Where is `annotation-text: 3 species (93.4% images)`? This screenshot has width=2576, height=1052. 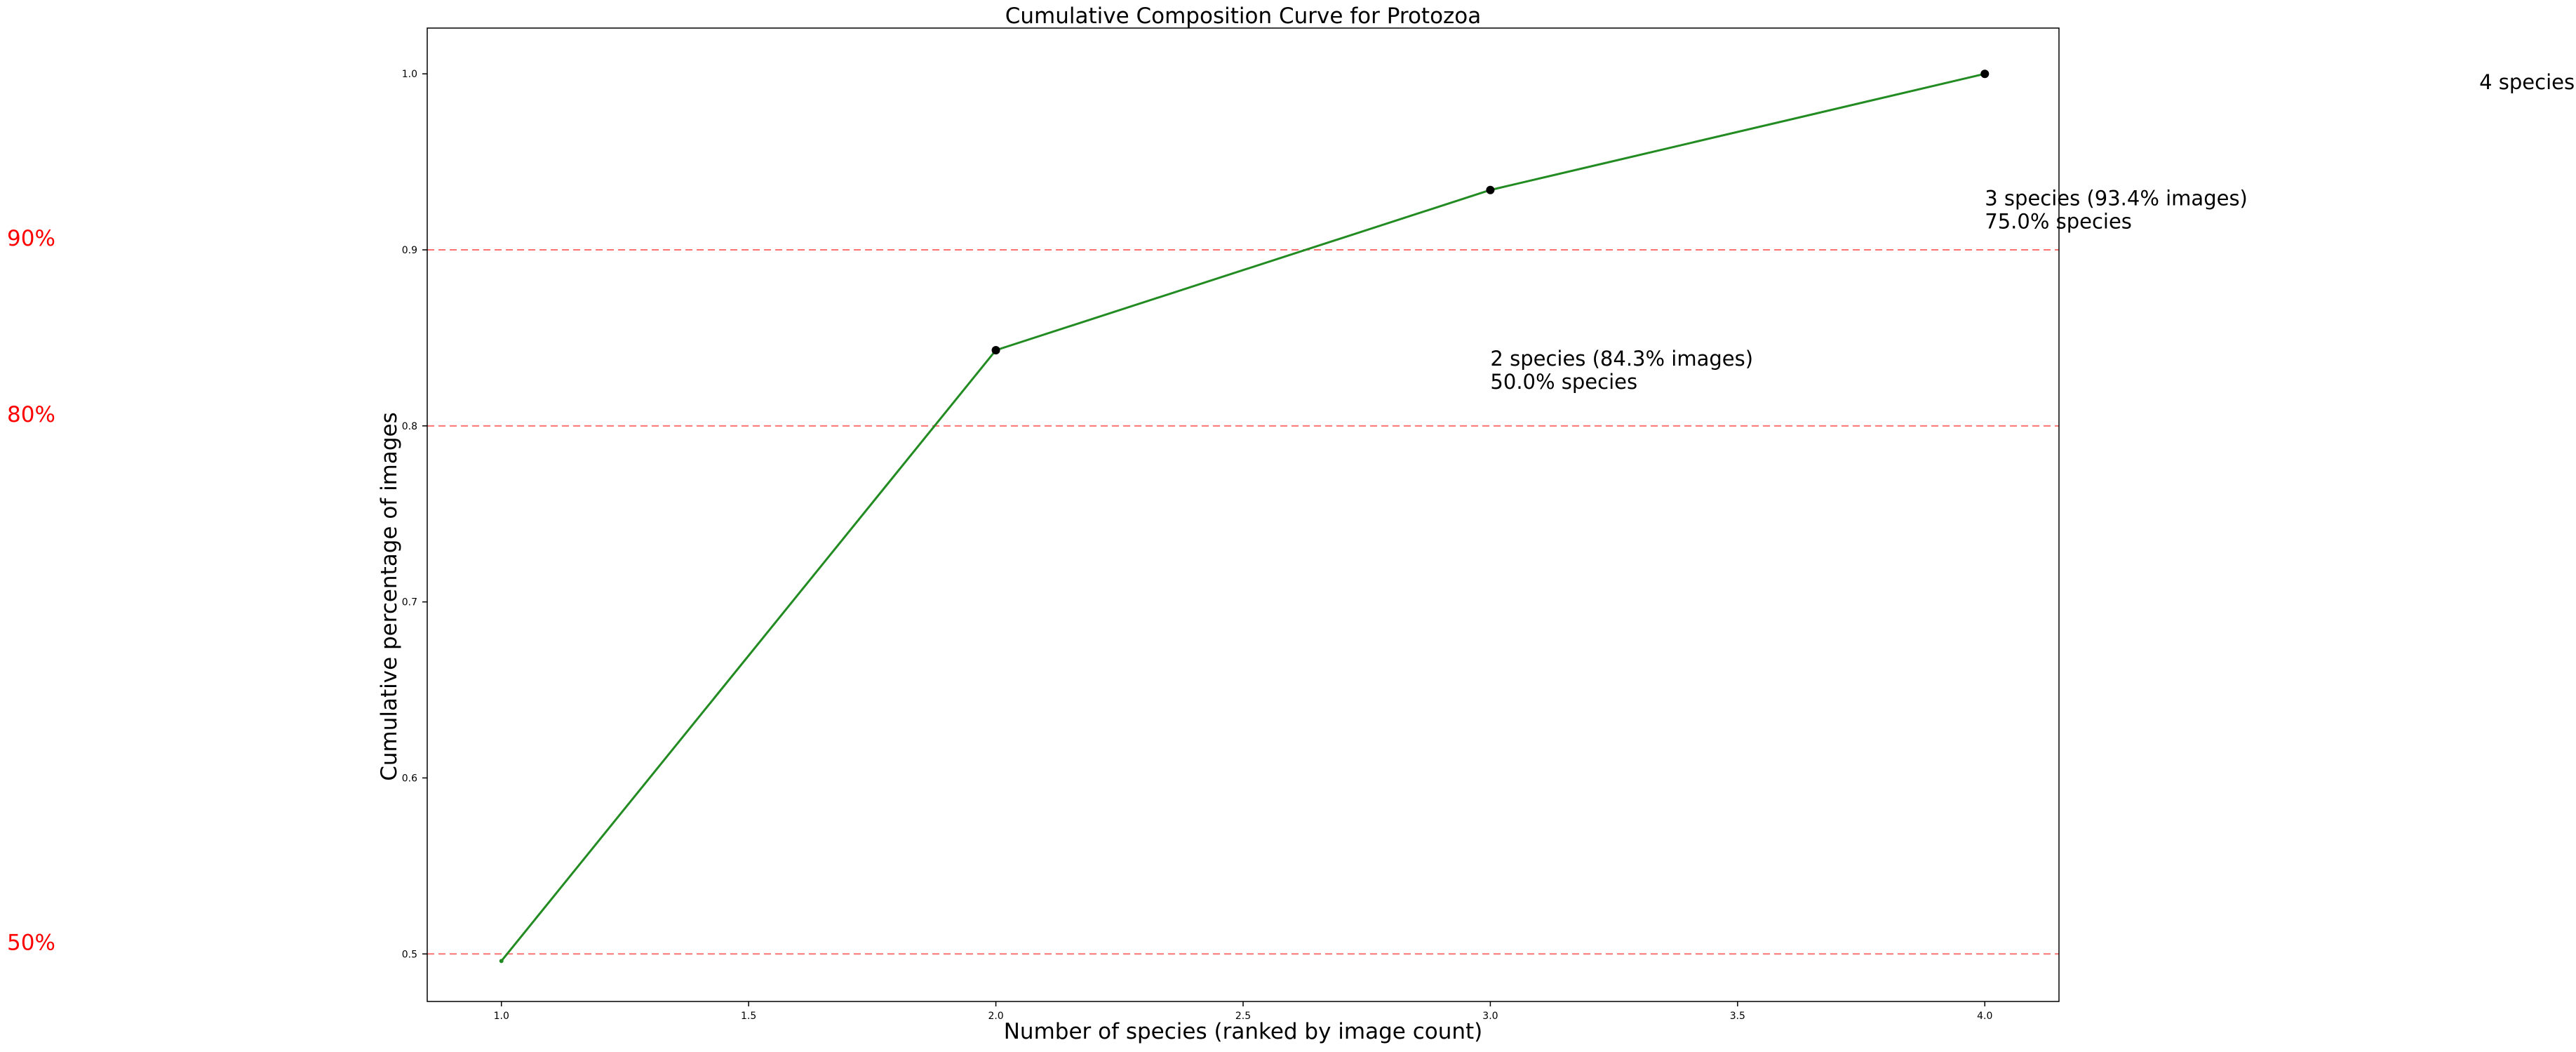 annotation-text: 3 species (93.4% images) is located at coordinates (2116, 199).